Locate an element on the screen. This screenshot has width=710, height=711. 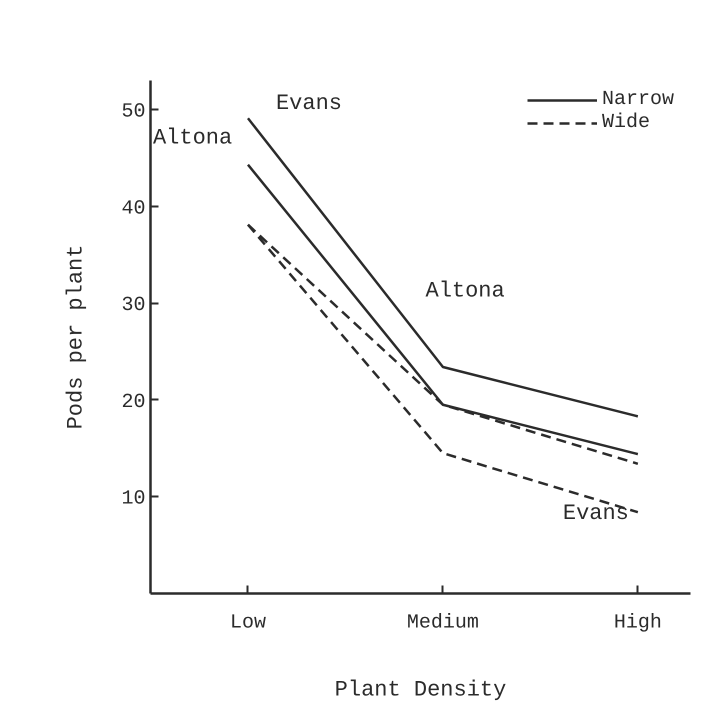
y-tick-label: 30 is located at coordinates (133, 306).